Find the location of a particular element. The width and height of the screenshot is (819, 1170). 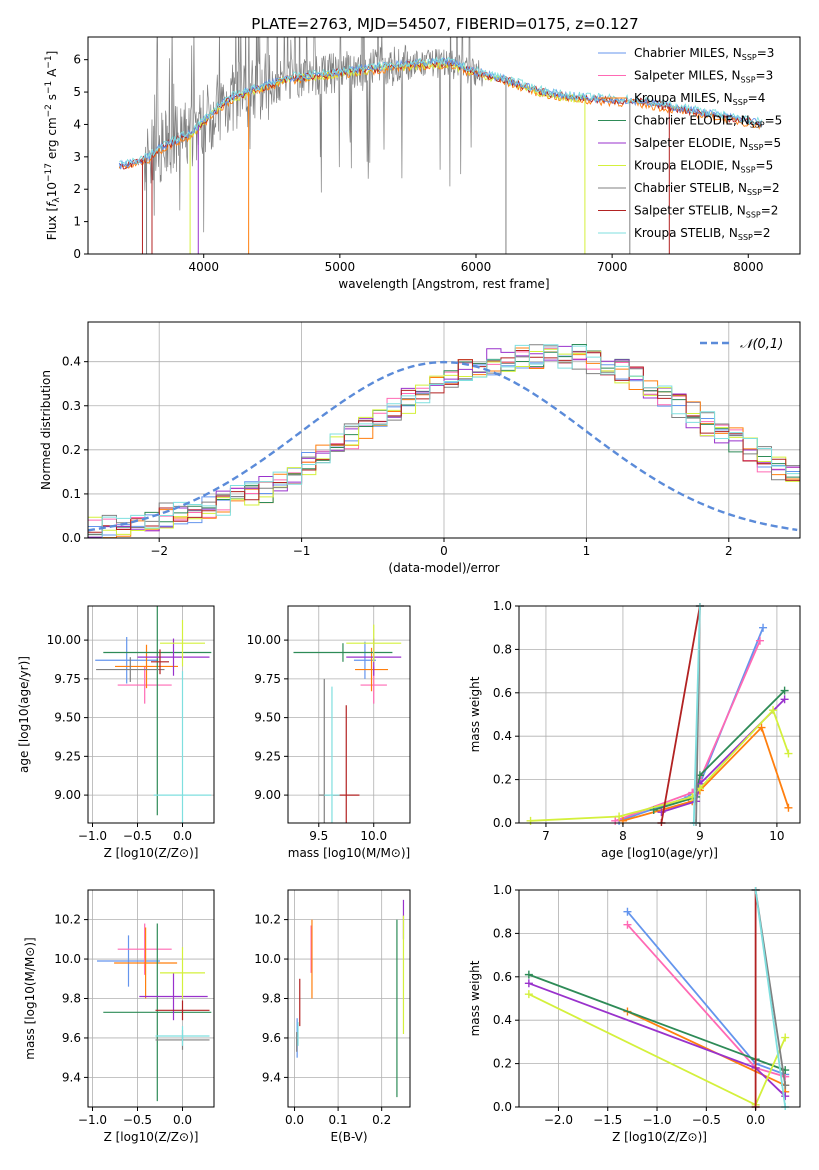

mass_vs_z-x-label: Z [log10(Z/Z⊙)] is located at coordinates (151, 1137).